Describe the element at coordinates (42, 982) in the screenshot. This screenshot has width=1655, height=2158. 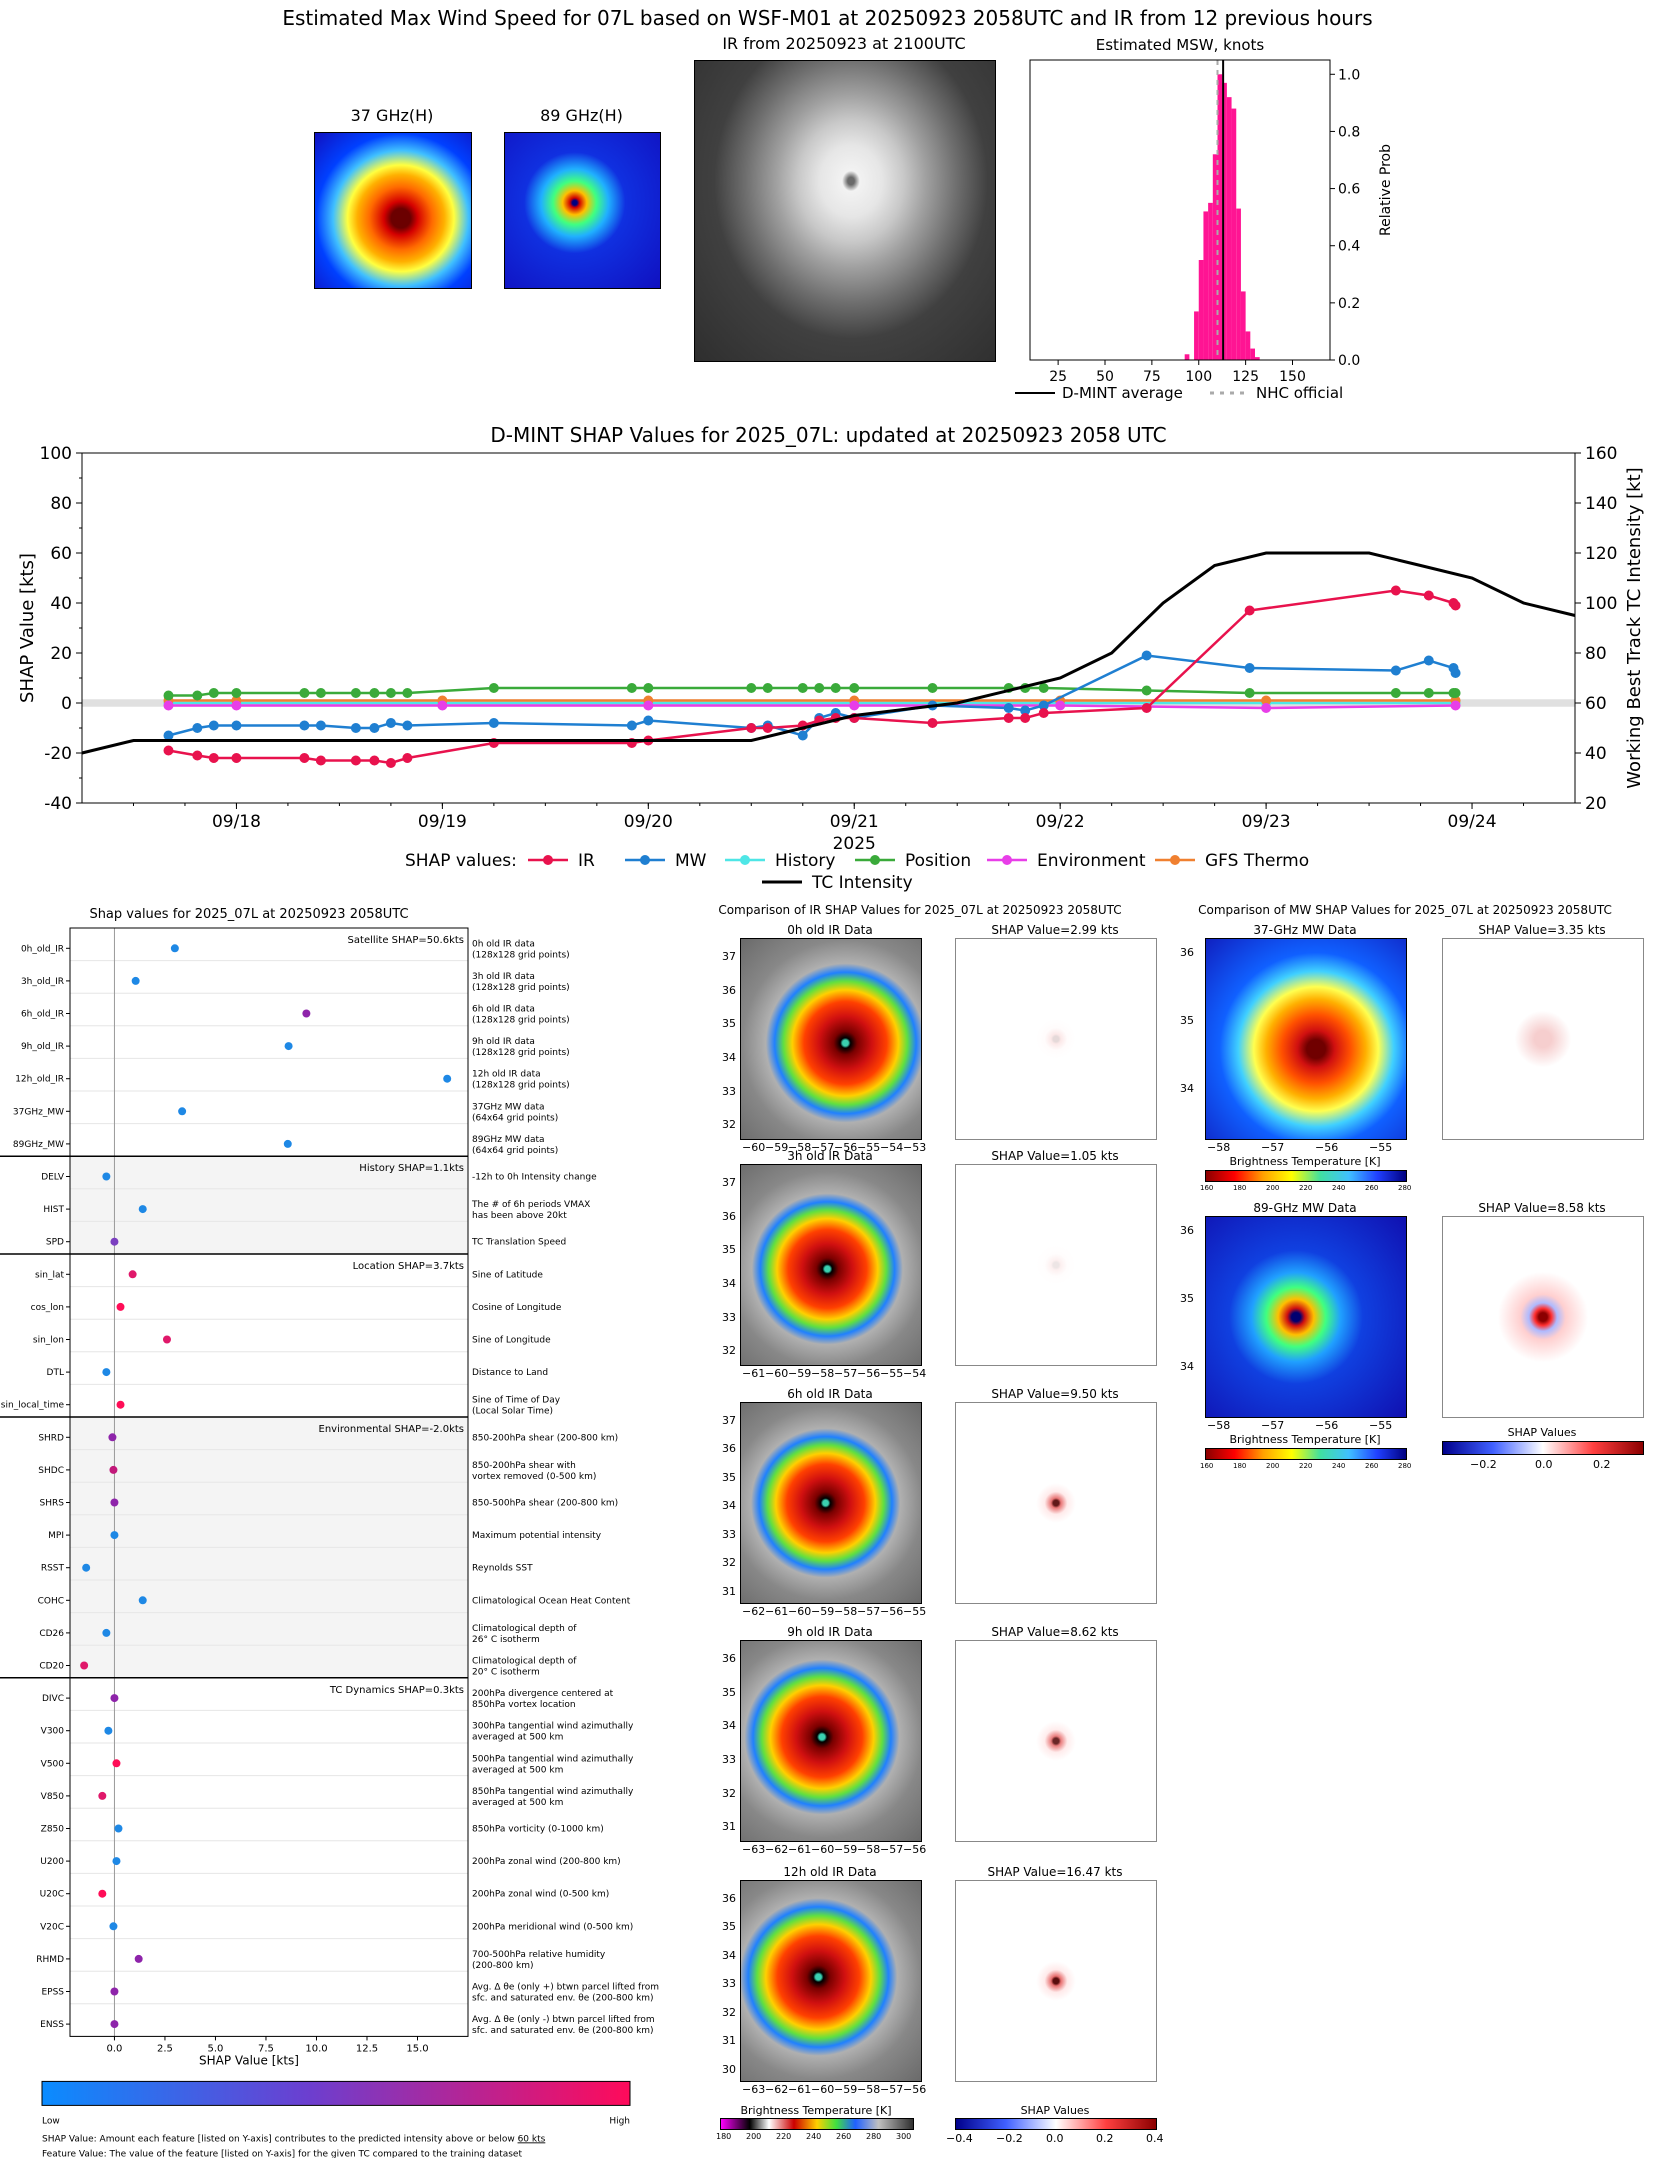
I see `feature-label: 3h_old_IR` at that location.